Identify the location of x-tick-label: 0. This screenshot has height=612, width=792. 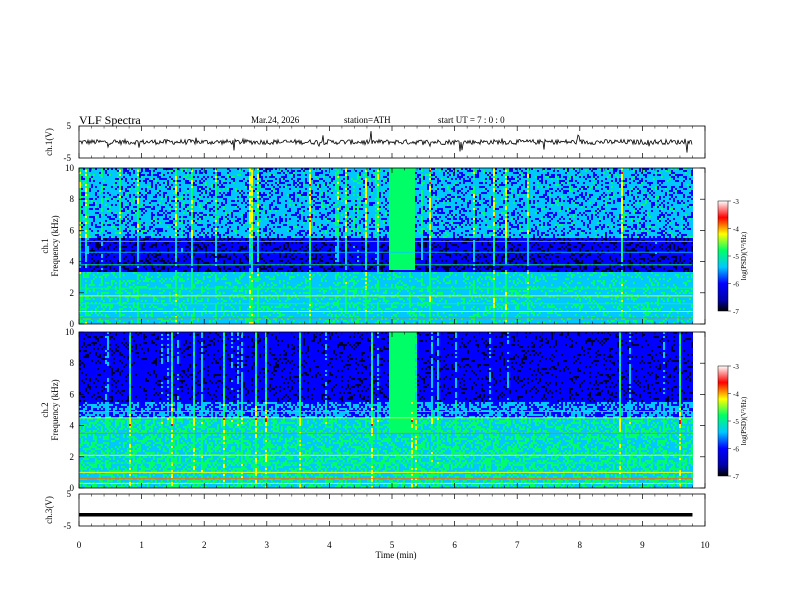
(79, 545).